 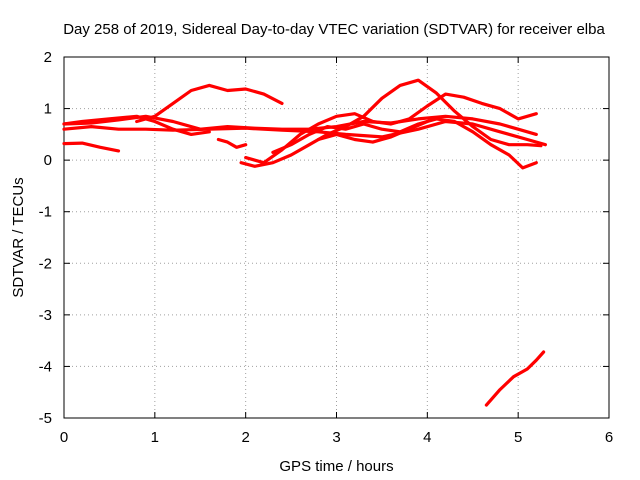 What do you see at coordinates (64, 437) in the screenshot?
I see `x-tick-label: 0` at bounding box center [64, 437].